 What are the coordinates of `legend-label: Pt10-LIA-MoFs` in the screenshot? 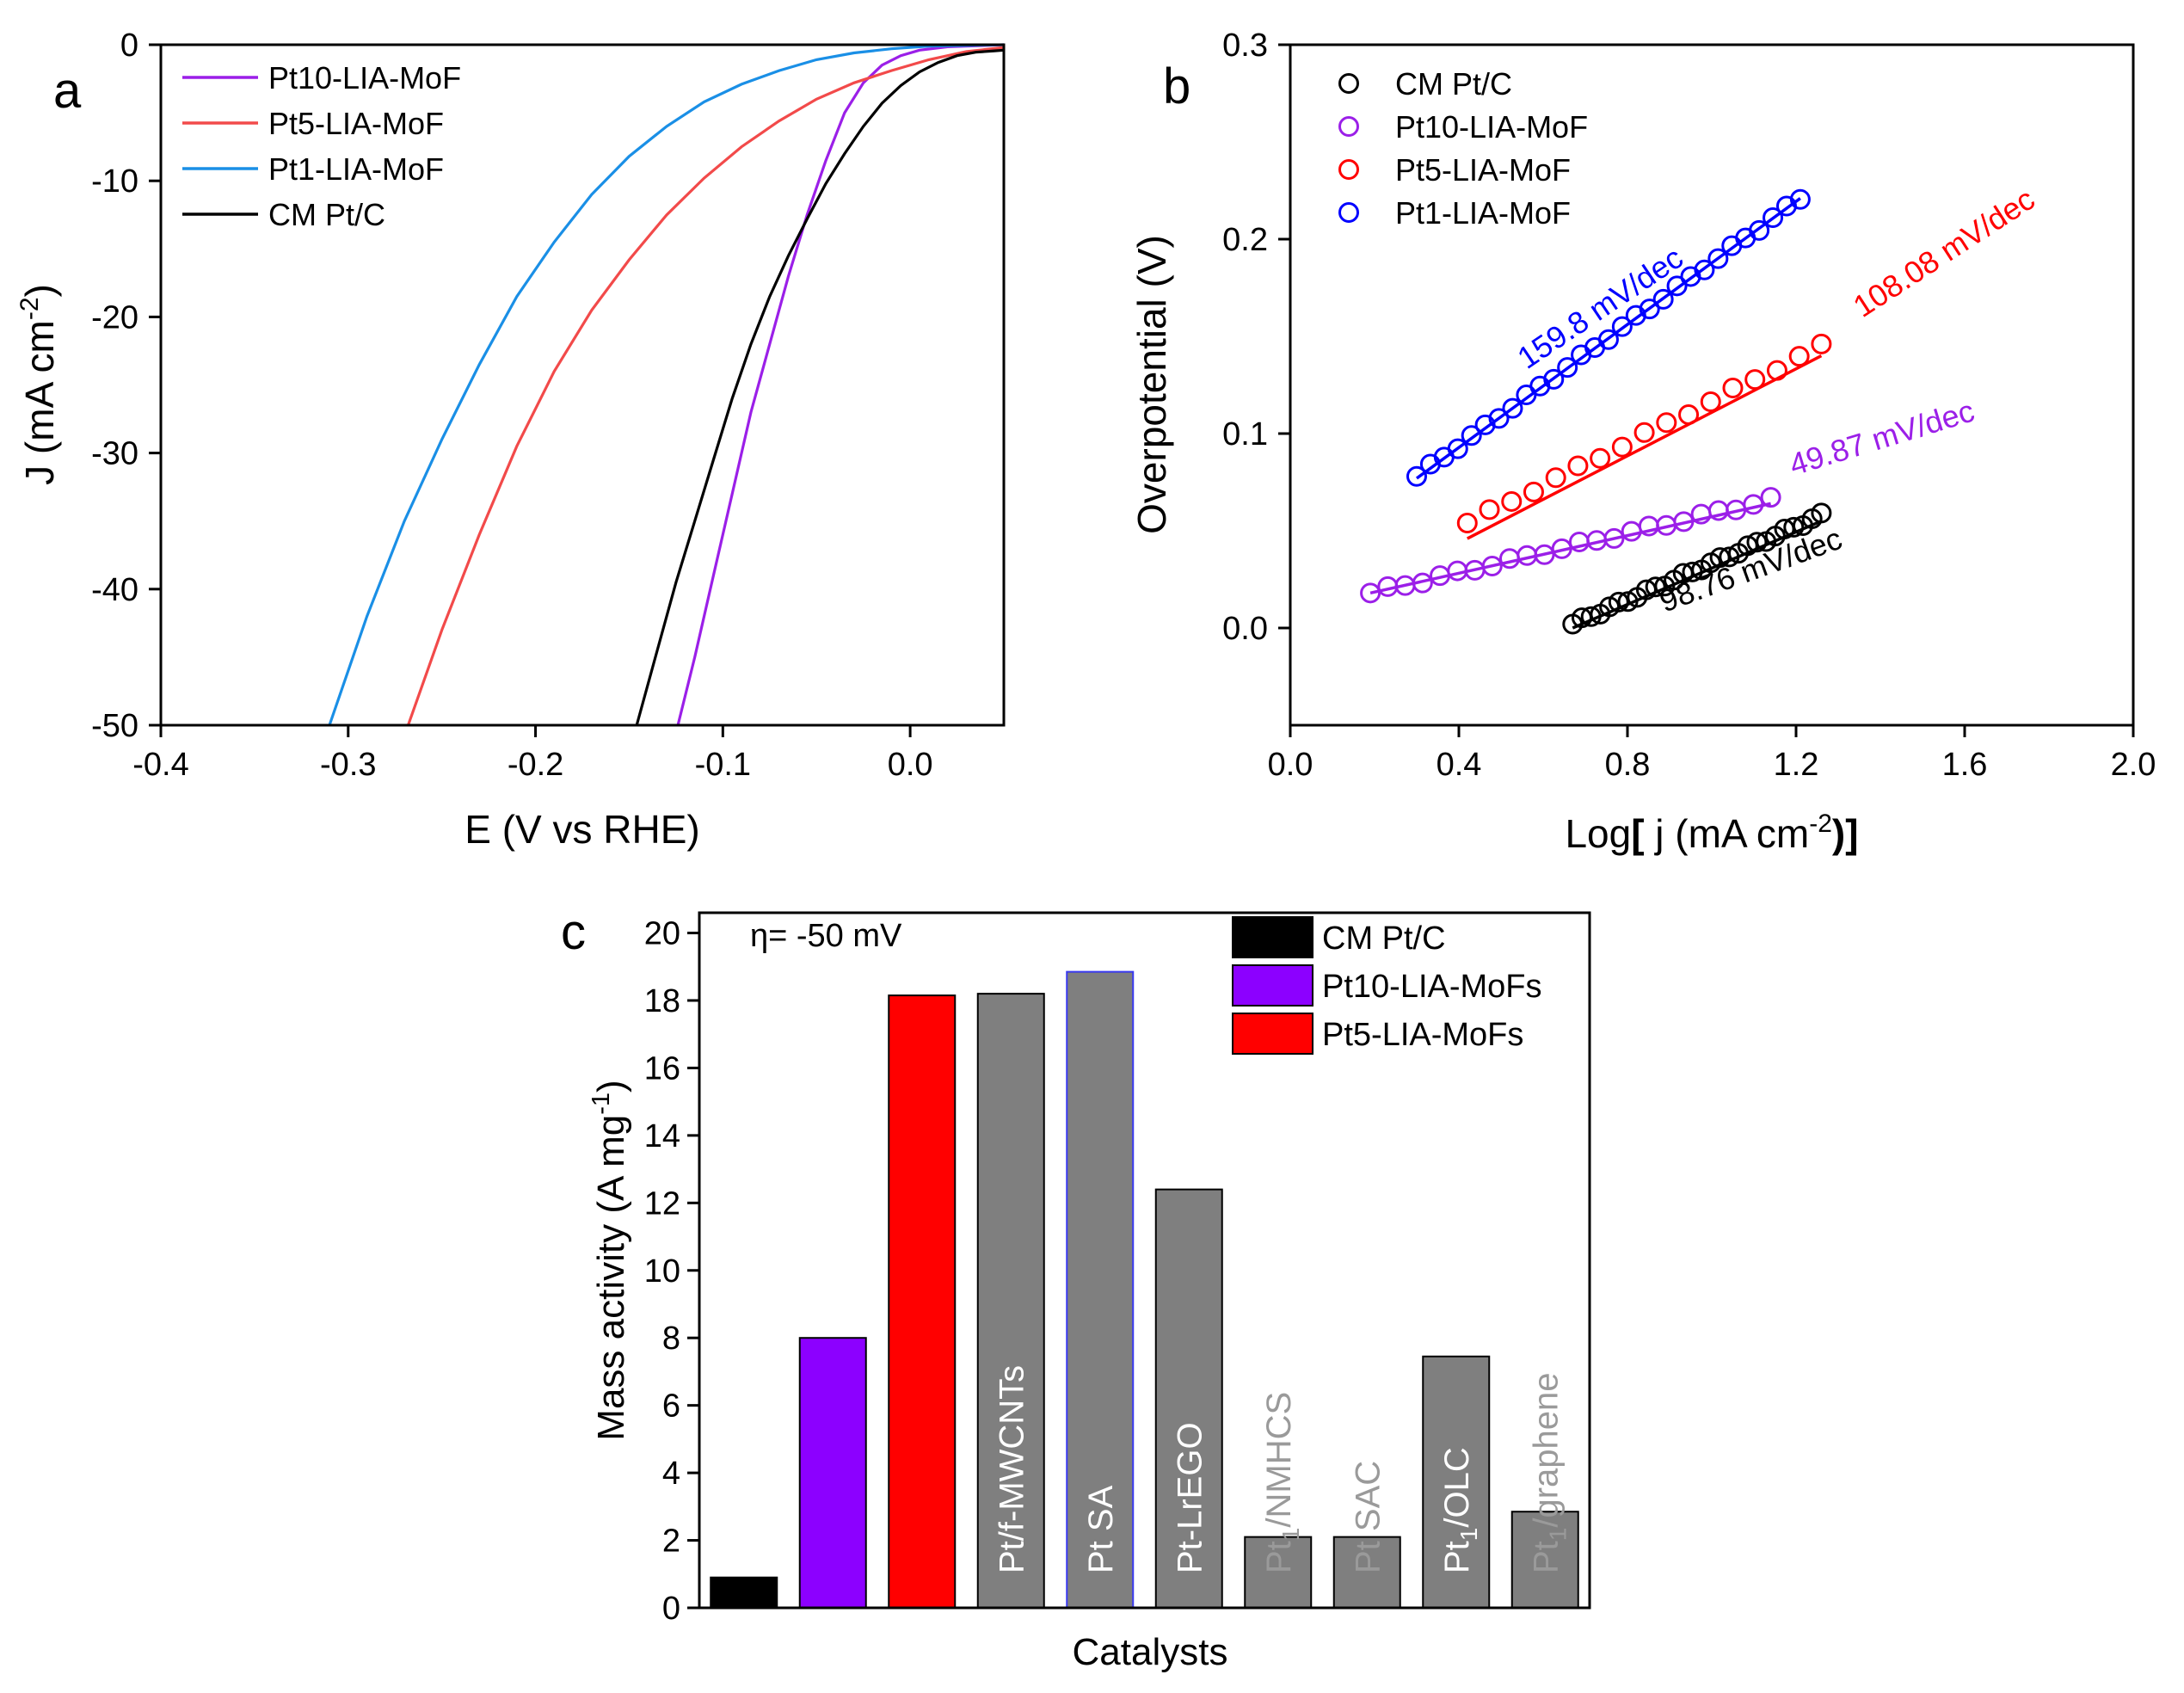 It's located at (1432, 987).